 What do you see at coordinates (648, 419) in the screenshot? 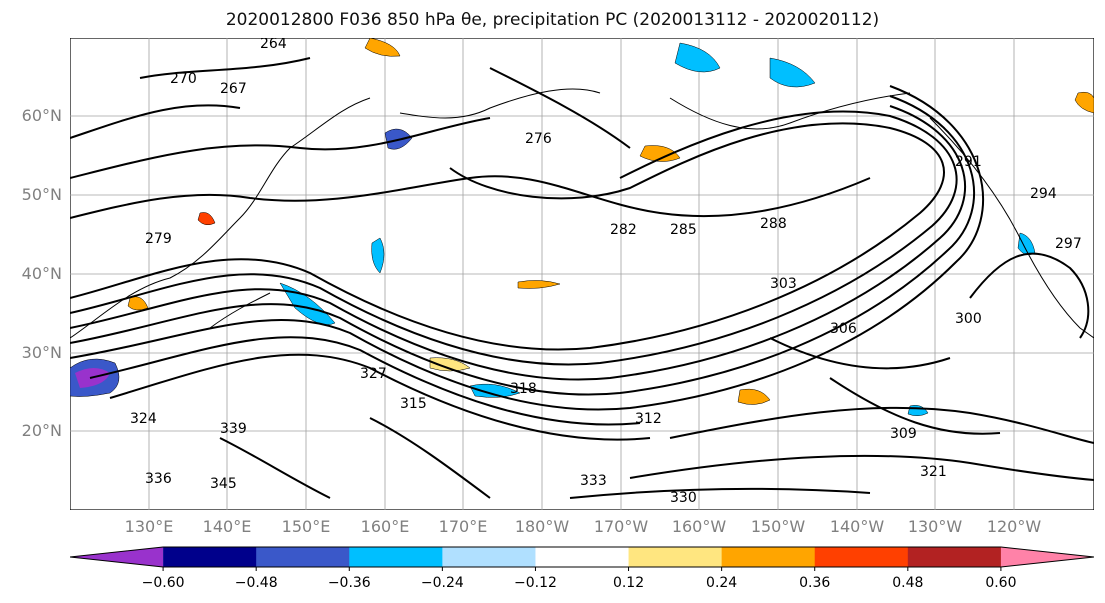
I see `contour-label: 312` at bounding box center [648, 419].